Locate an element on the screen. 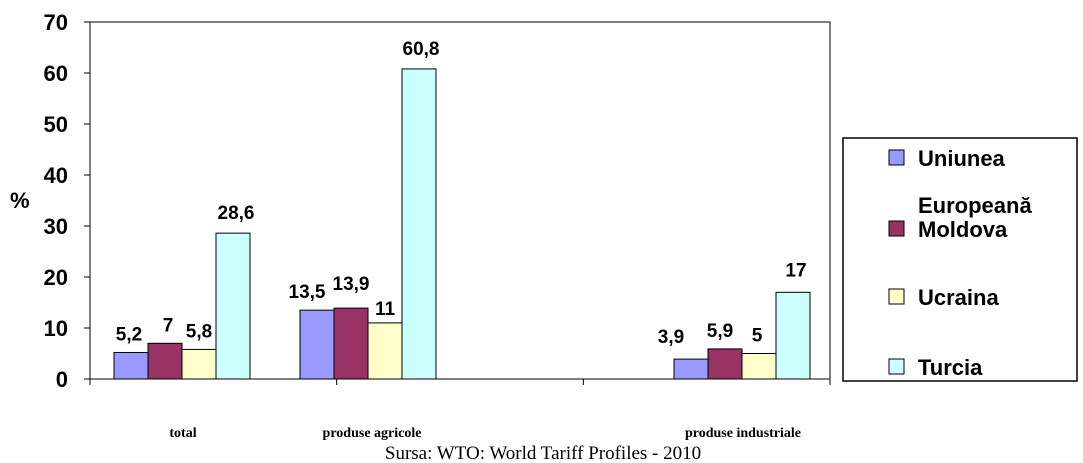  y-tick-label: 40 is located at coordinates (56, 175).